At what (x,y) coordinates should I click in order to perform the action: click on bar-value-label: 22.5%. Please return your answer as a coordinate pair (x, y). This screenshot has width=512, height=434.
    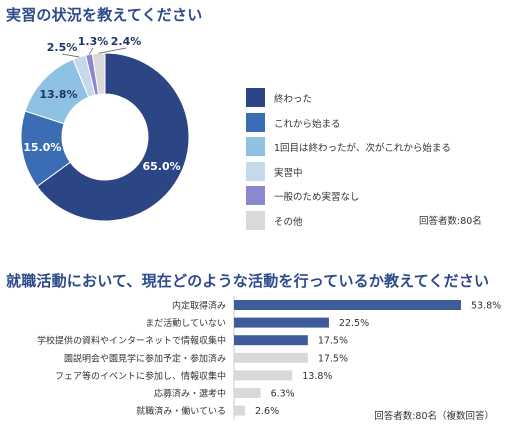
    Looking at the image, I should click on (354, 323).